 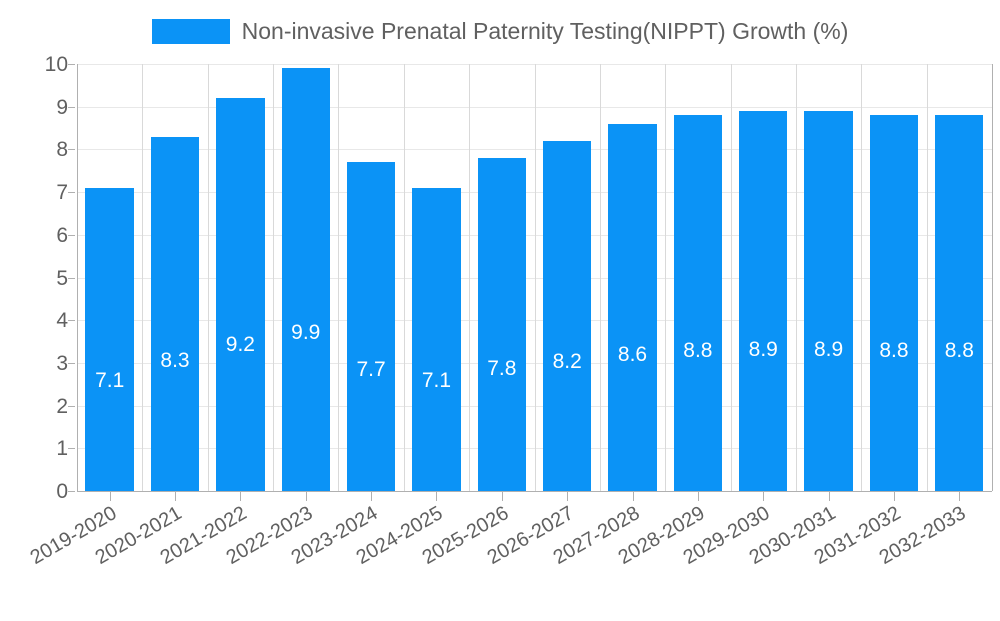 I want to click on bar: 8.6, so click(x=632, y=307).